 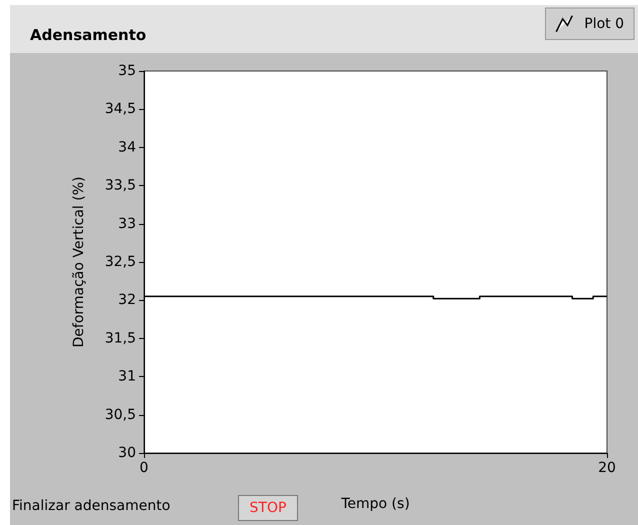 I want to click on x-tick-label: 0, so click(x=144, y=468).